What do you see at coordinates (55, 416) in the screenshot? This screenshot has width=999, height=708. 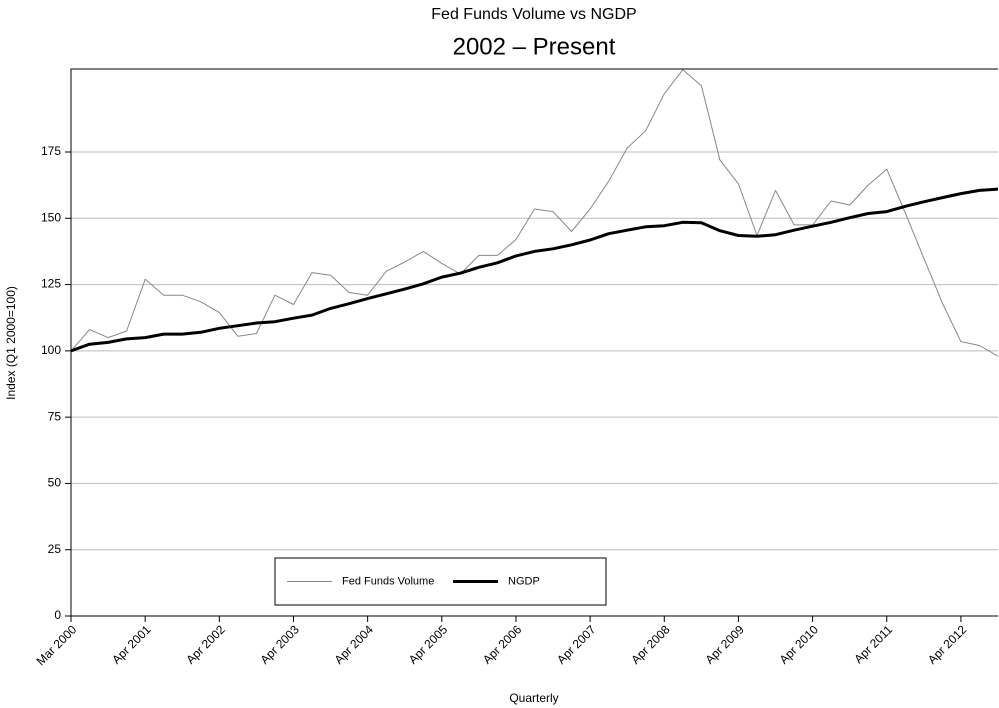 I see `y-tick-label: 75` at bounding box center [55, 416].